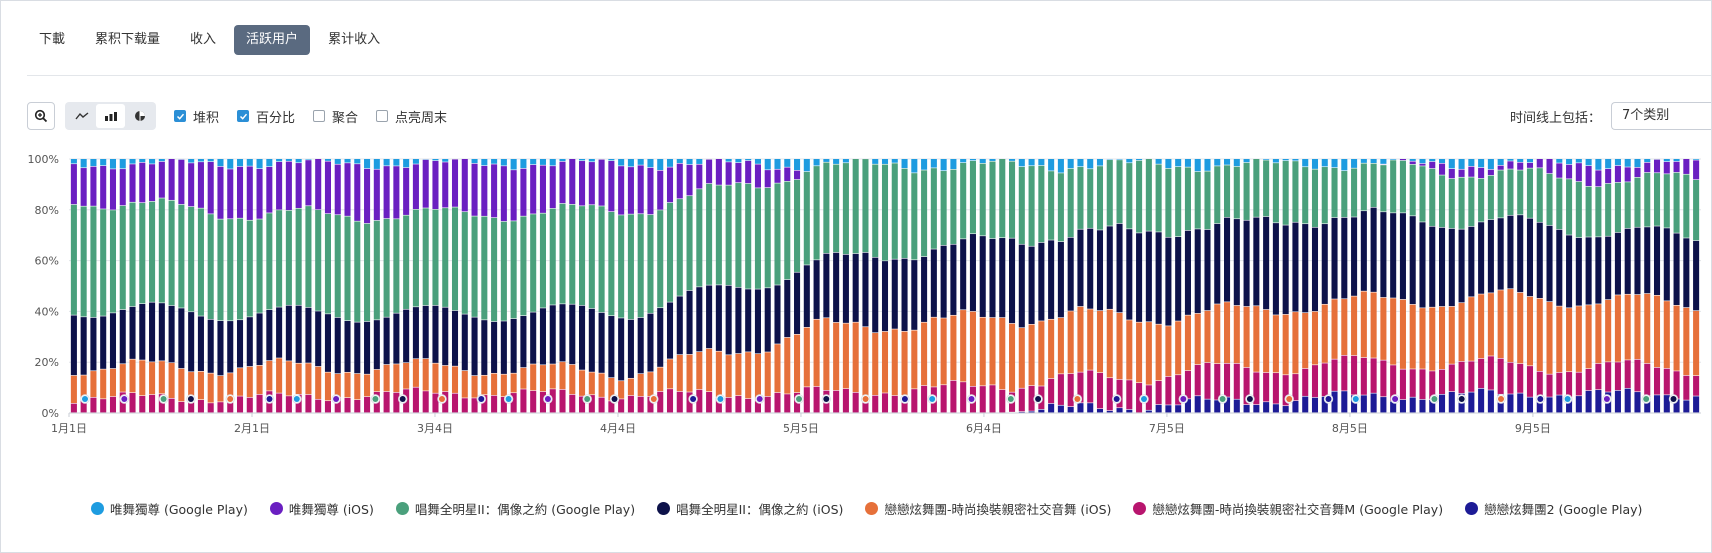 This screenshot has height=553, width=1712. I want to click on tab-active-users: 活跃用户, so click(272, 40).